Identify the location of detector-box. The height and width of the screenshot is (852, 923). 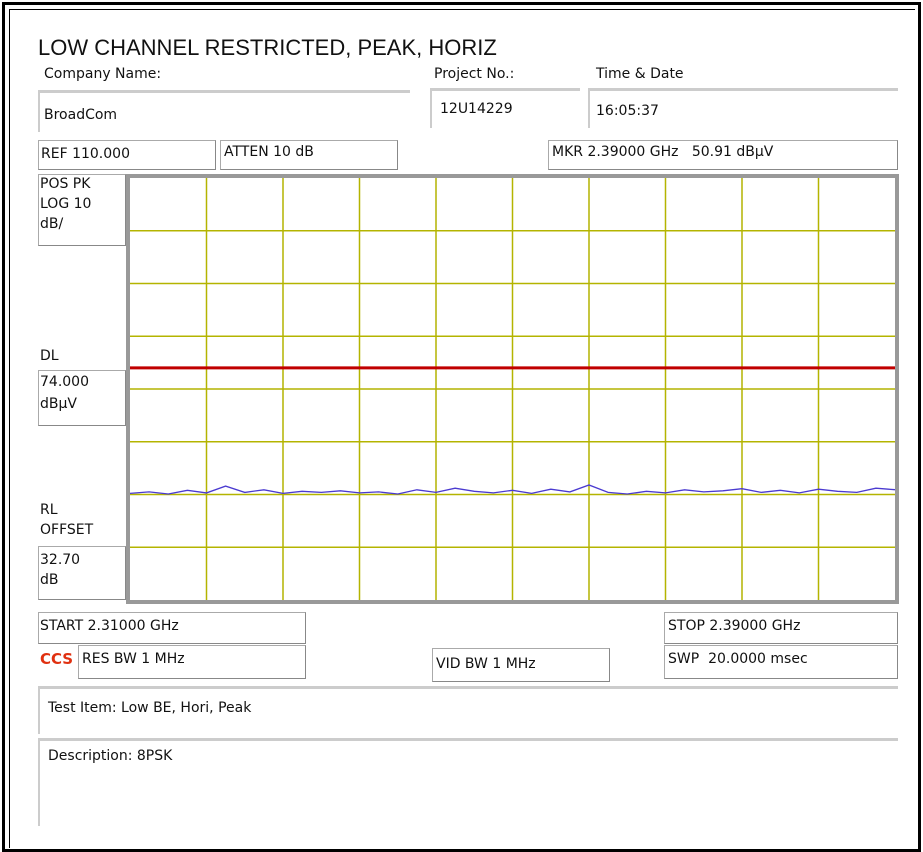
(82, 210).